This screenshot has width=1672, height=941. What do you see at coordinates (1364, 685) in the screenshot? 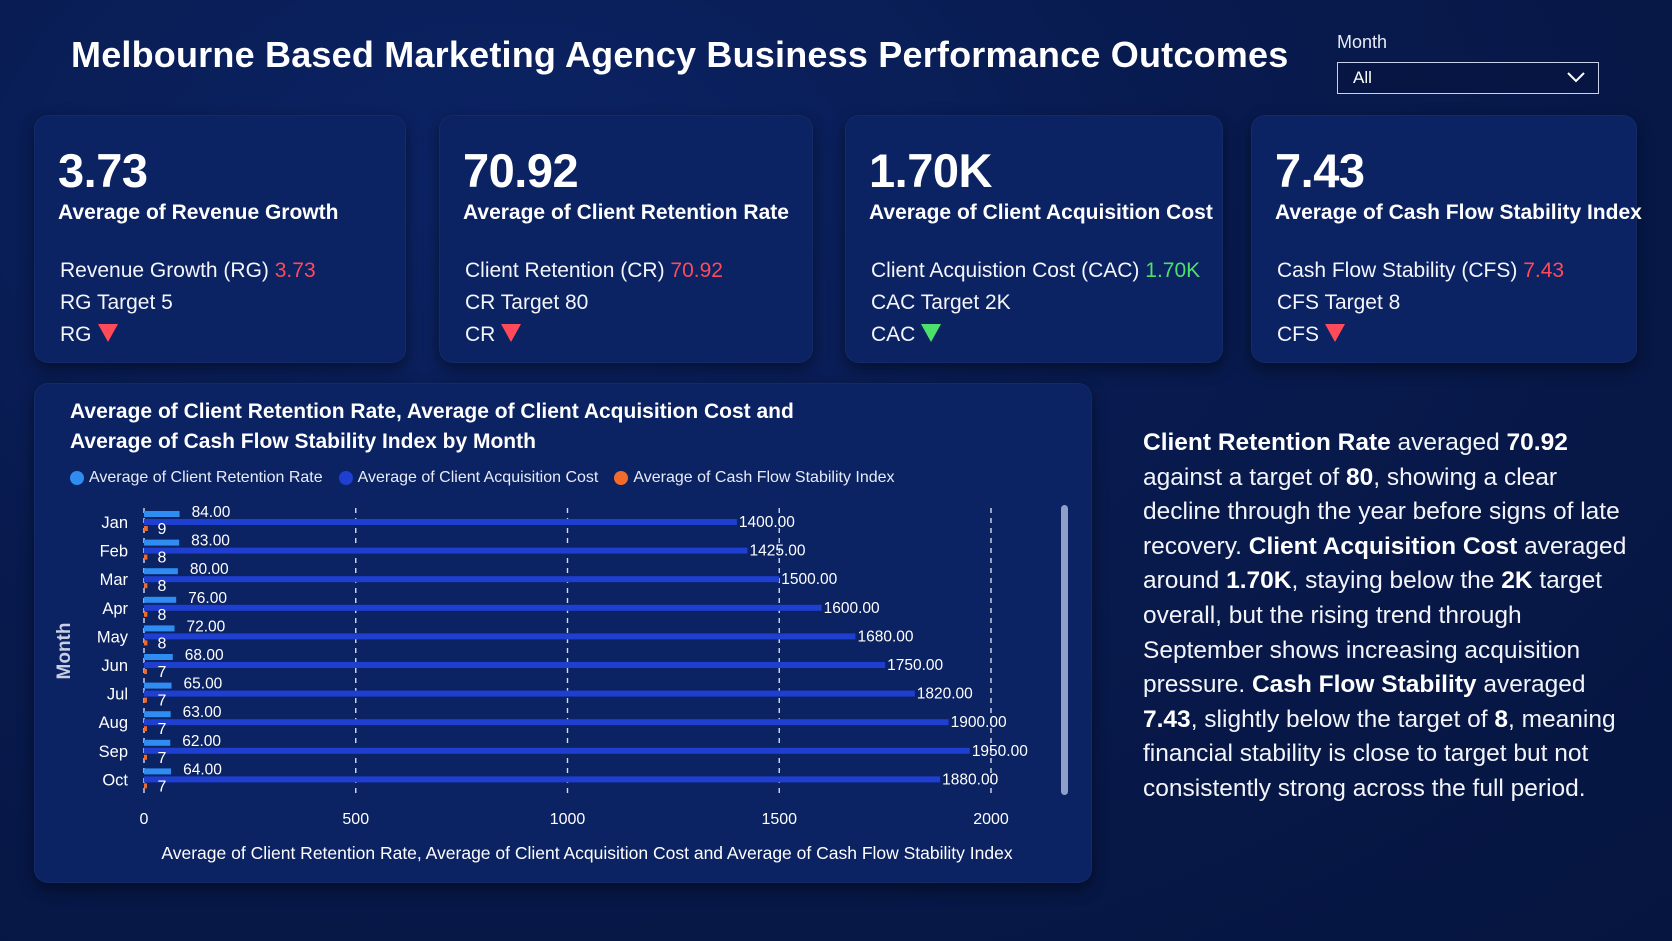
I see `narrative-bold: Cash Flow Stability` at bounding box center [1364, 685].